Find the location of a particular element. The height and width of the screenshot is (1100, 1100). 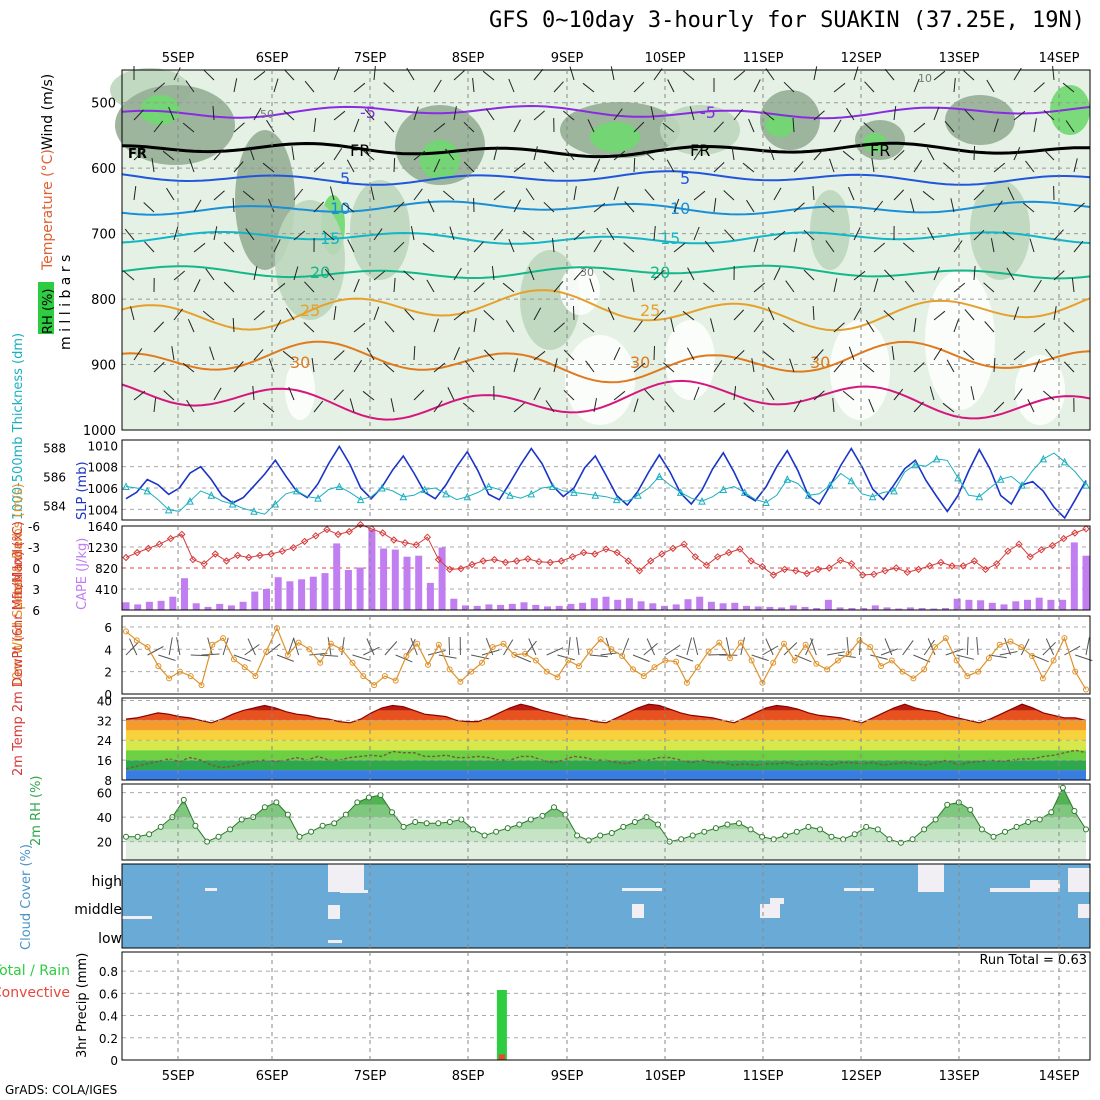

cape-tick-label: 1230 is located at coordinates (102, 548).